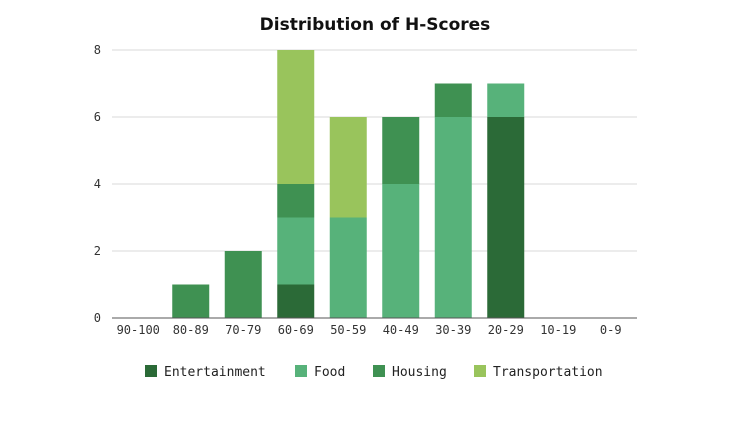 The width and height of the screenshot is (750, 422). What do you see at coordinates (138, 330) in the screenshot?
I see `x-tick-label: 90-100` at bounding box center [138, 330].